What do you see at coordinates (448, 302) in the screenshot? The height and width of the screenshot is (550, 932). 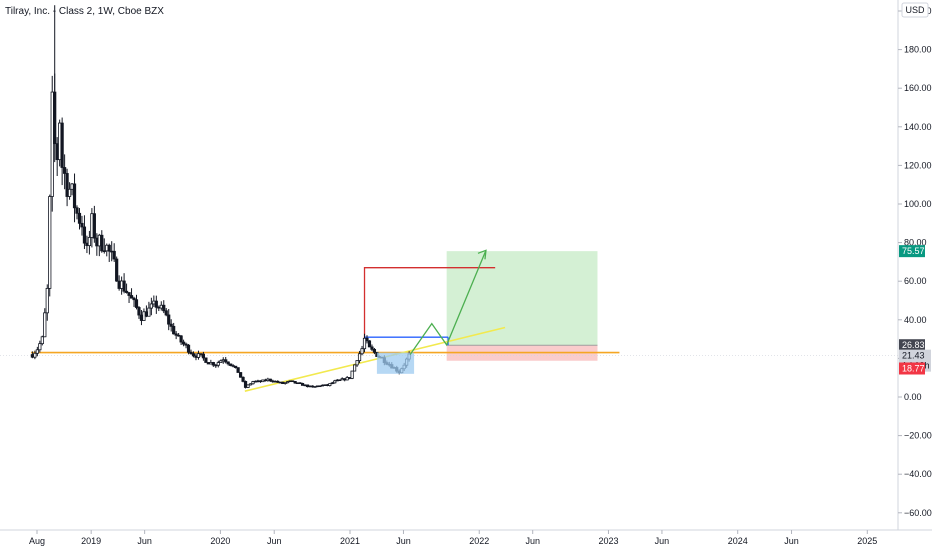 I see `projection-path` at bounding box center [448, 302].